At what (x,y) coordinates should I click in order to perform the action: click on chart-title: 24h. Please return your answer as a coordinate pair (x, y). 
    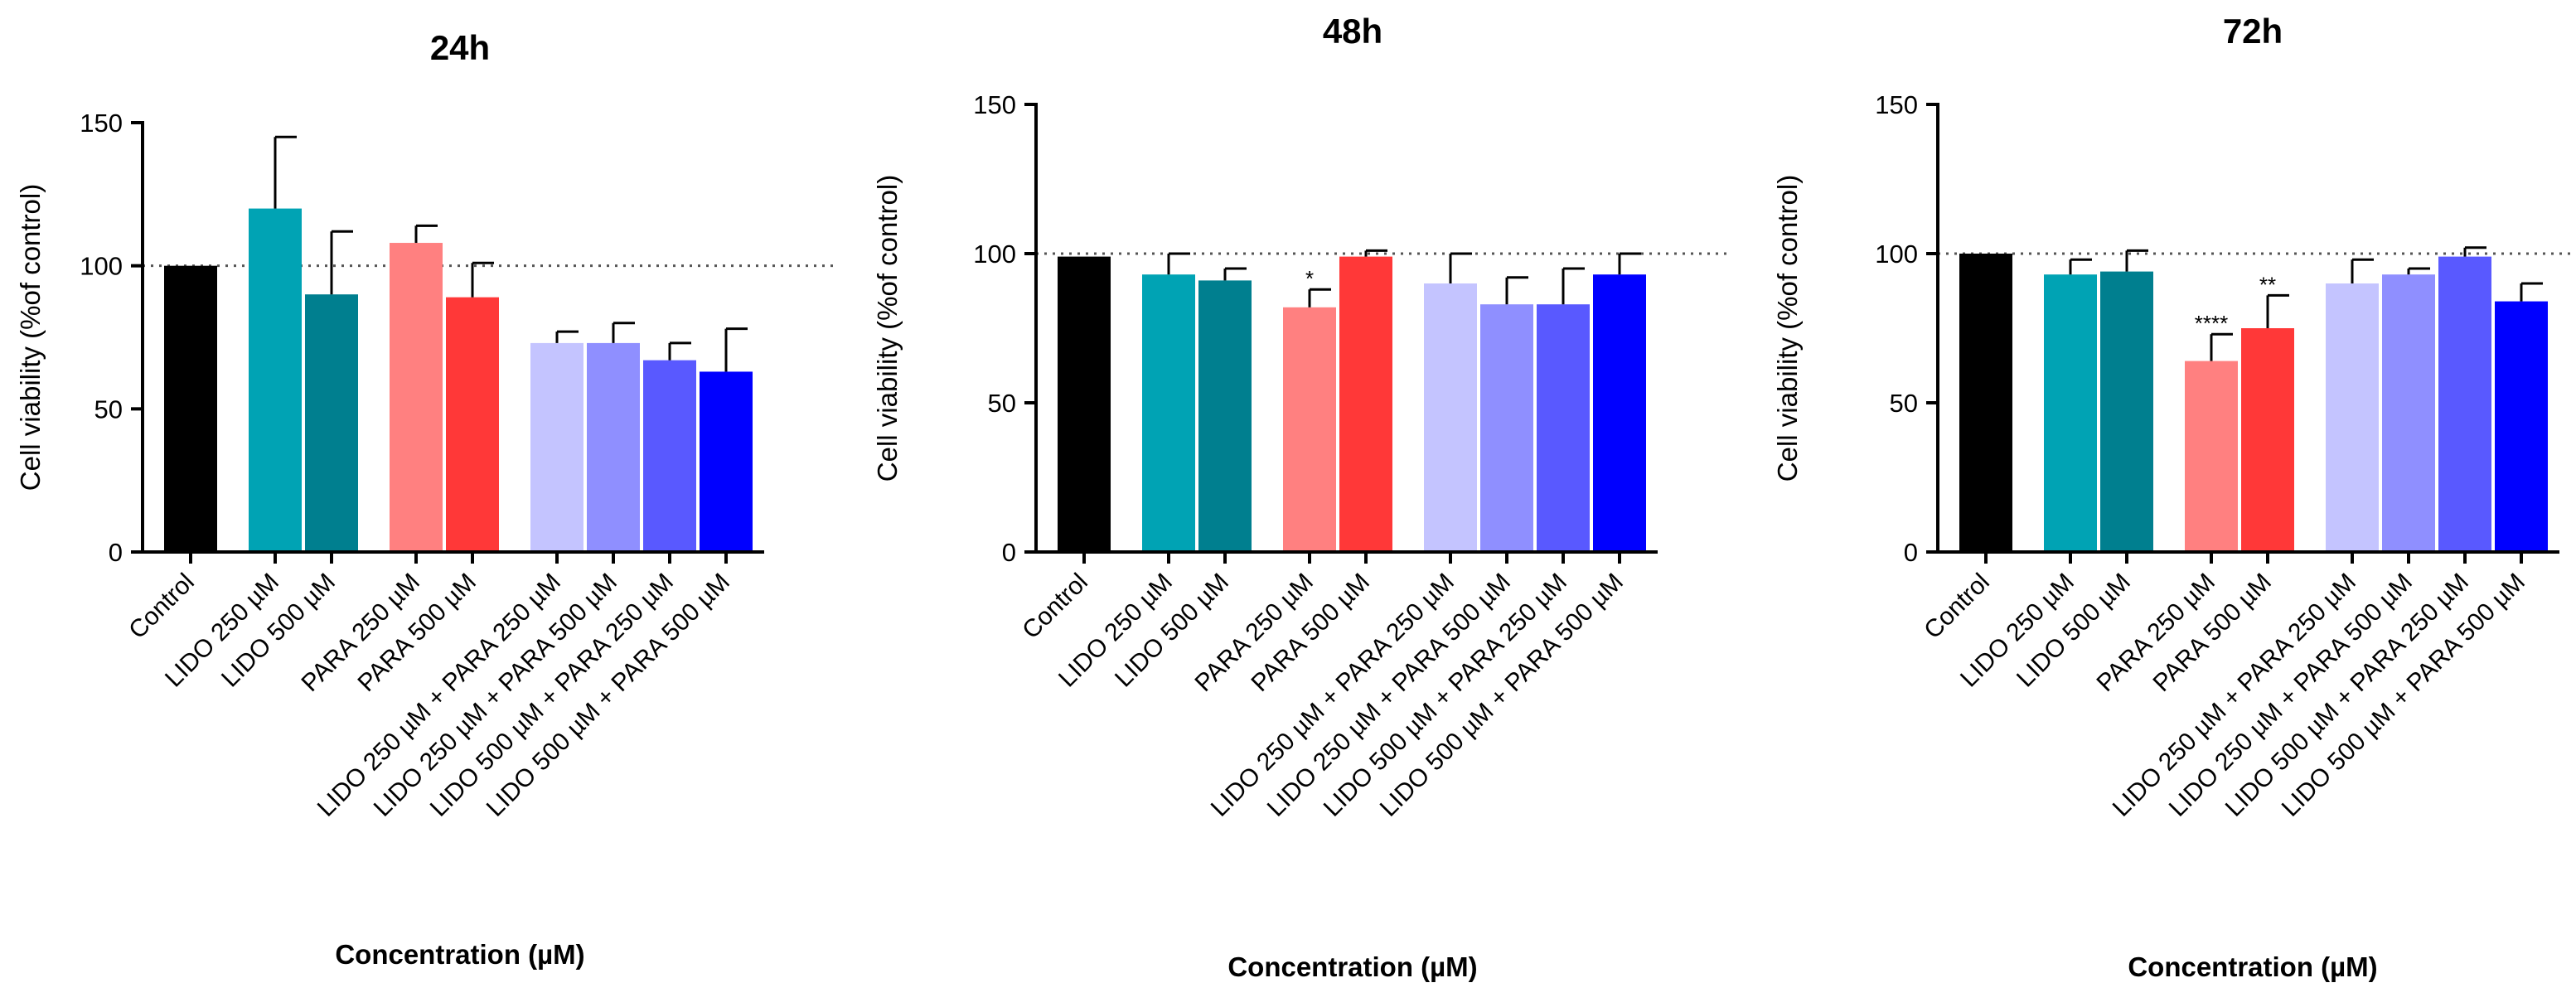
    Looking at the image, I should click on (460, 47).